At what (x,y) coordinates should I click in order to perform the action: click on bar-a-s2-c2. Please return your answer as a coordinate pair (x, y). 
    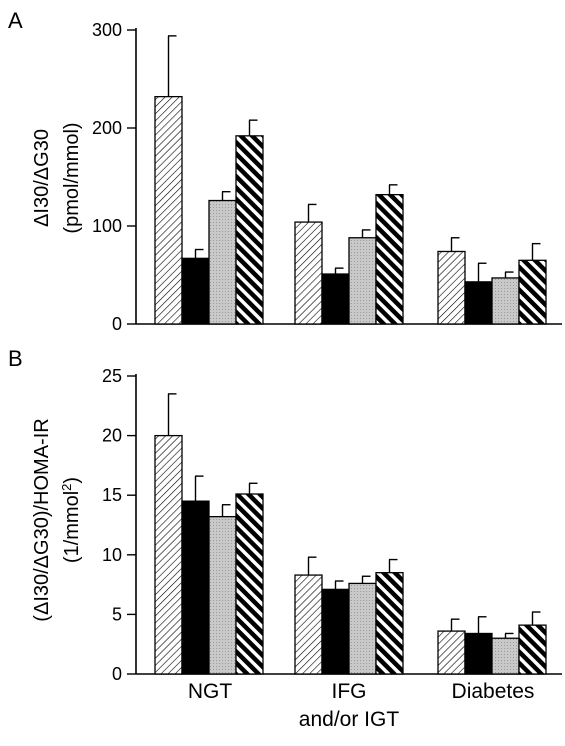
    Looking at the image, I should click on (505, 301).